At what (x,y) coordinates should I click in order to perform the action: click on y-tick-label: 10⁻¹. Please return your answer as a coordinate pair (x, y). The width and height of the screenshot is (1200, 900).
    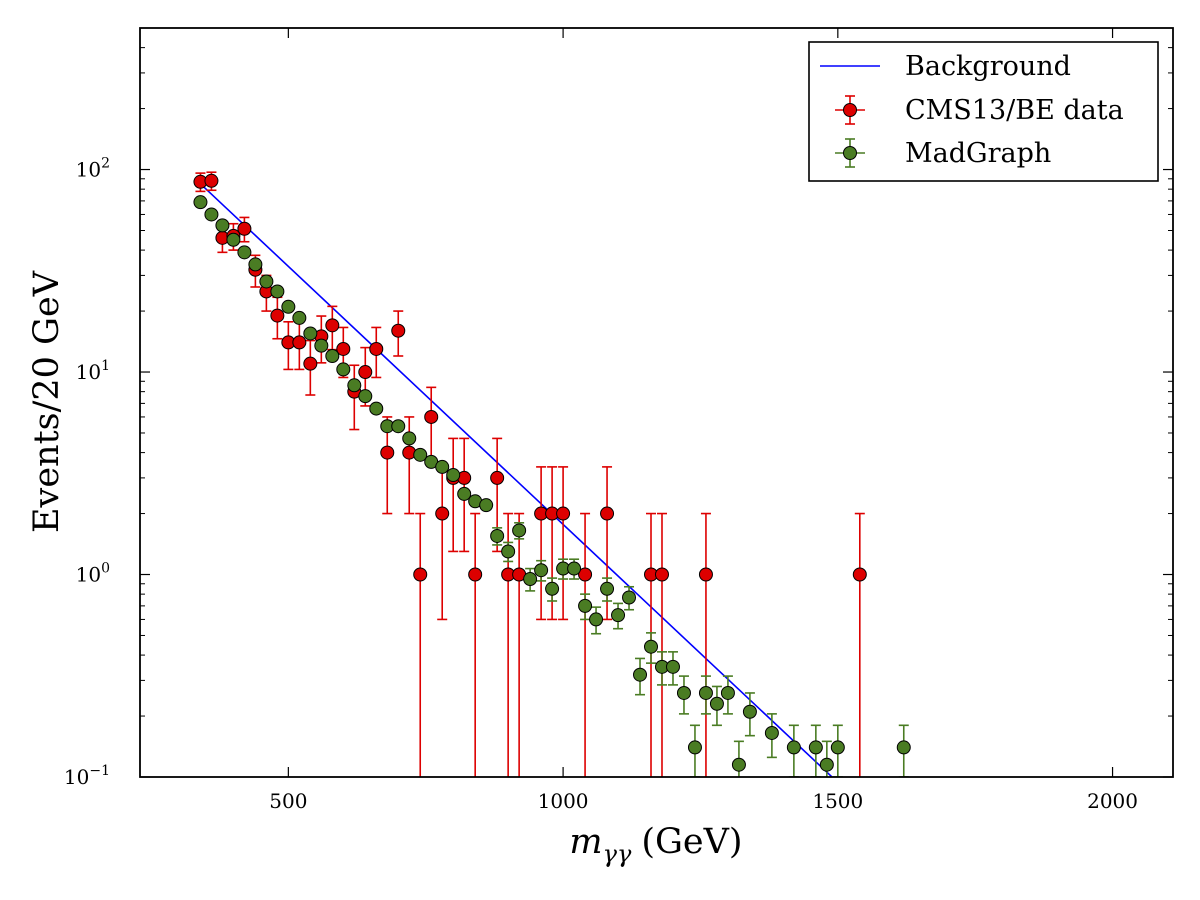
    Looking at the image, I should click on (87, 776).